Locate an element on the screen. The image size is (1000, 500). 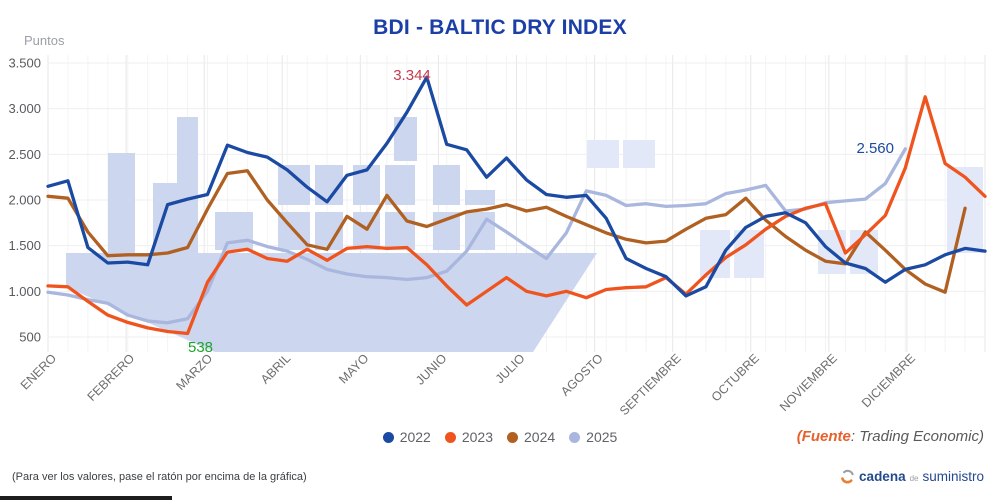
logo-word-de: de is located at coordinates (914, 478).